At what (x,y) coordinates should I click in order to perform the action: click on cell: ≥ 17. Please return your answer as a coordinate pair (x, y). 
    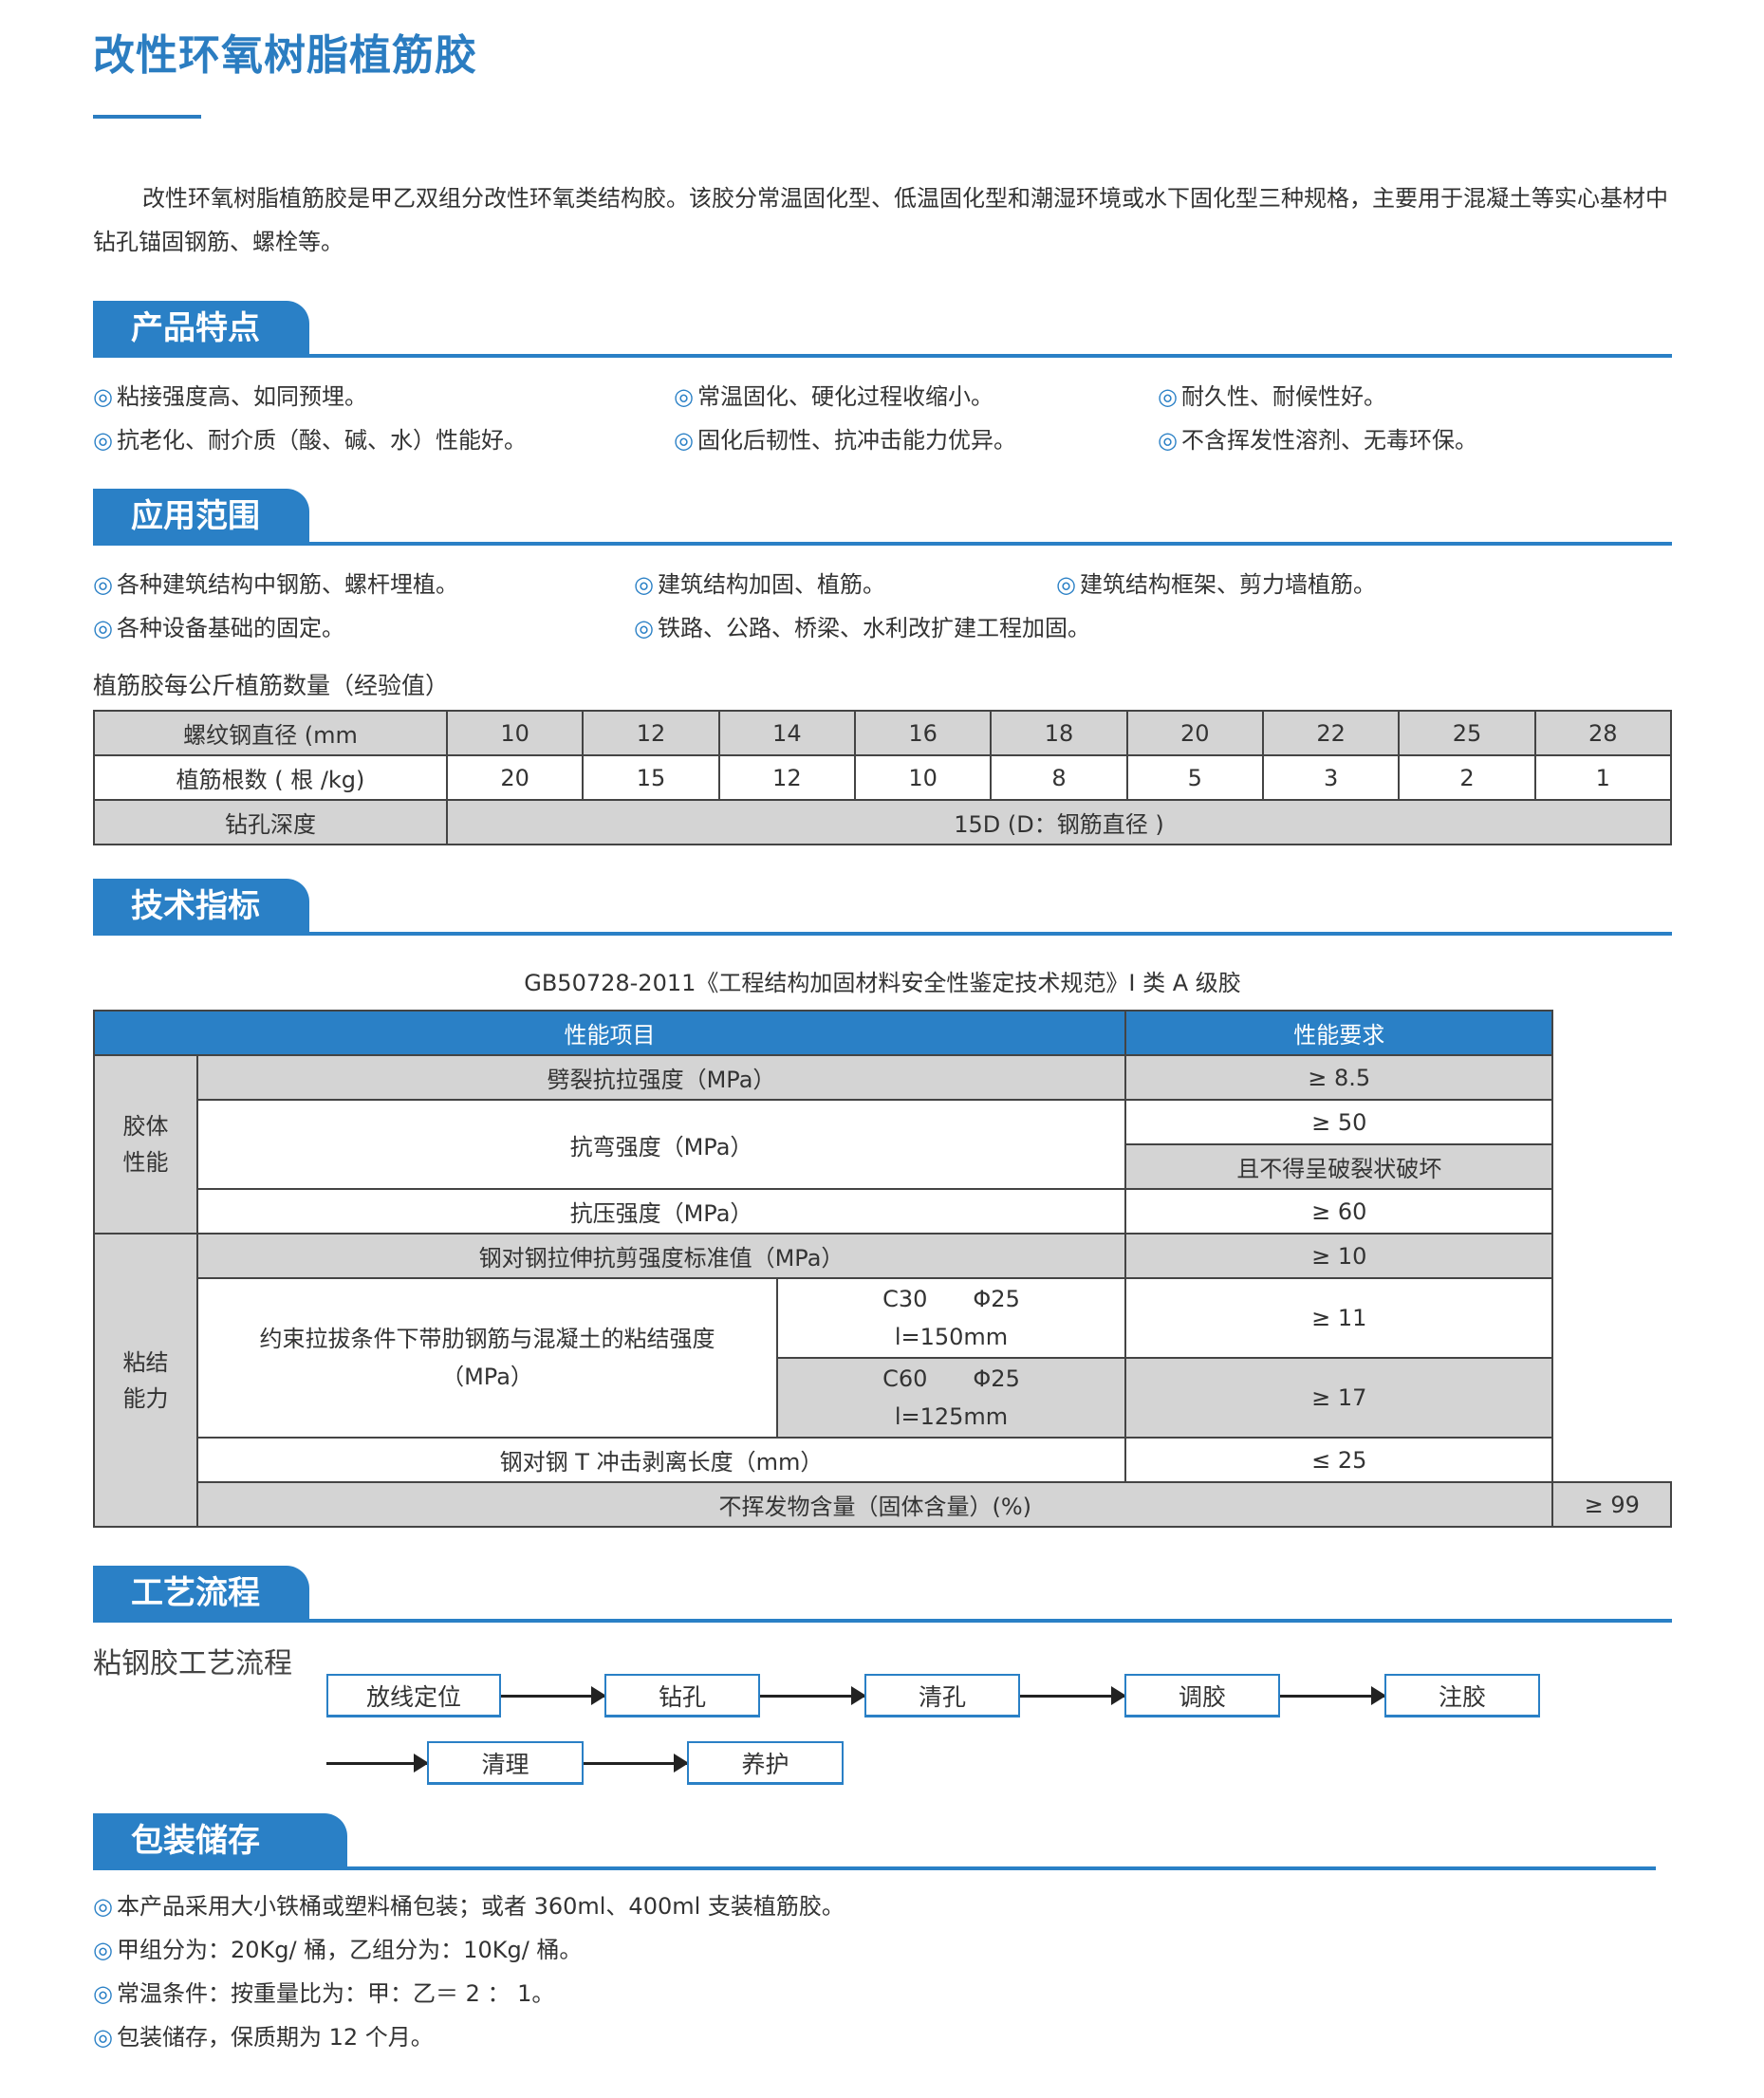
    Looking at the image, I should click on (1338, 1398).